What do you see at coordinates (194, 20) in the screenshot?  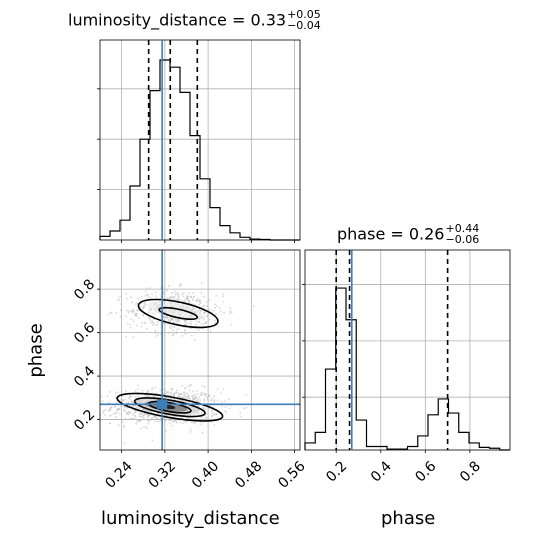 I see `top-hist-title: luminosity_distance = 0.33 +0.05 −0.04` at bounding box center [194, 20].